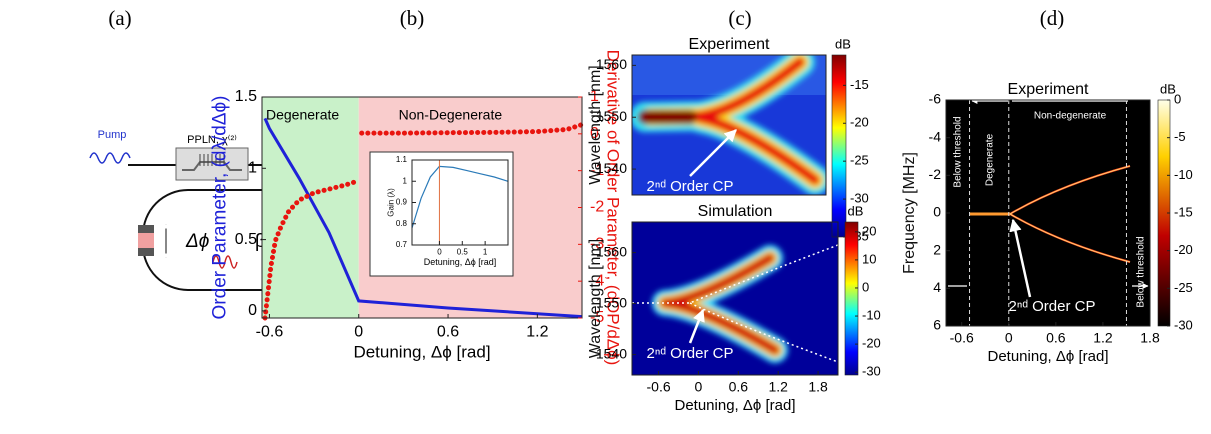  I want to click on pump-label: Pump, so click(112, 135).